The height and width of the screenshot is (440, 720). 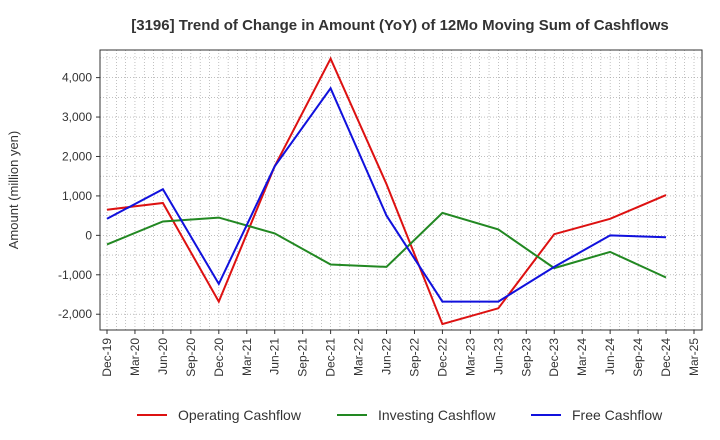 What do you see at coordinates (582, 357) in the screenshot?
I see `x-tick-label: Mar-24` at bounding box center [582, 357].